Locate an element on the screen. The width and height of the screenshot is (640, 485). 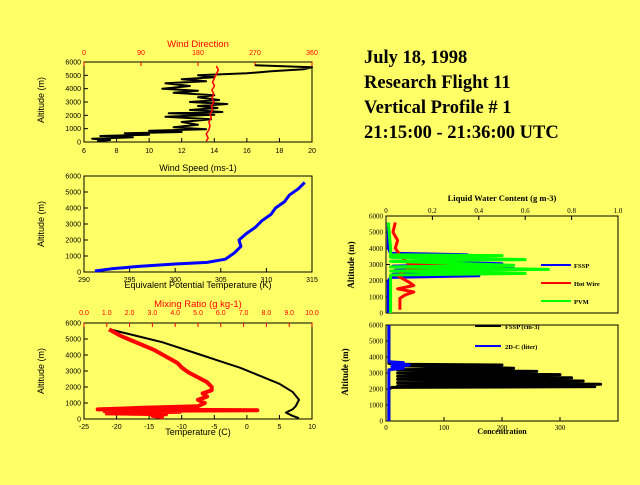
chart-title: Wind Direction is located at coordinates (198, 44).